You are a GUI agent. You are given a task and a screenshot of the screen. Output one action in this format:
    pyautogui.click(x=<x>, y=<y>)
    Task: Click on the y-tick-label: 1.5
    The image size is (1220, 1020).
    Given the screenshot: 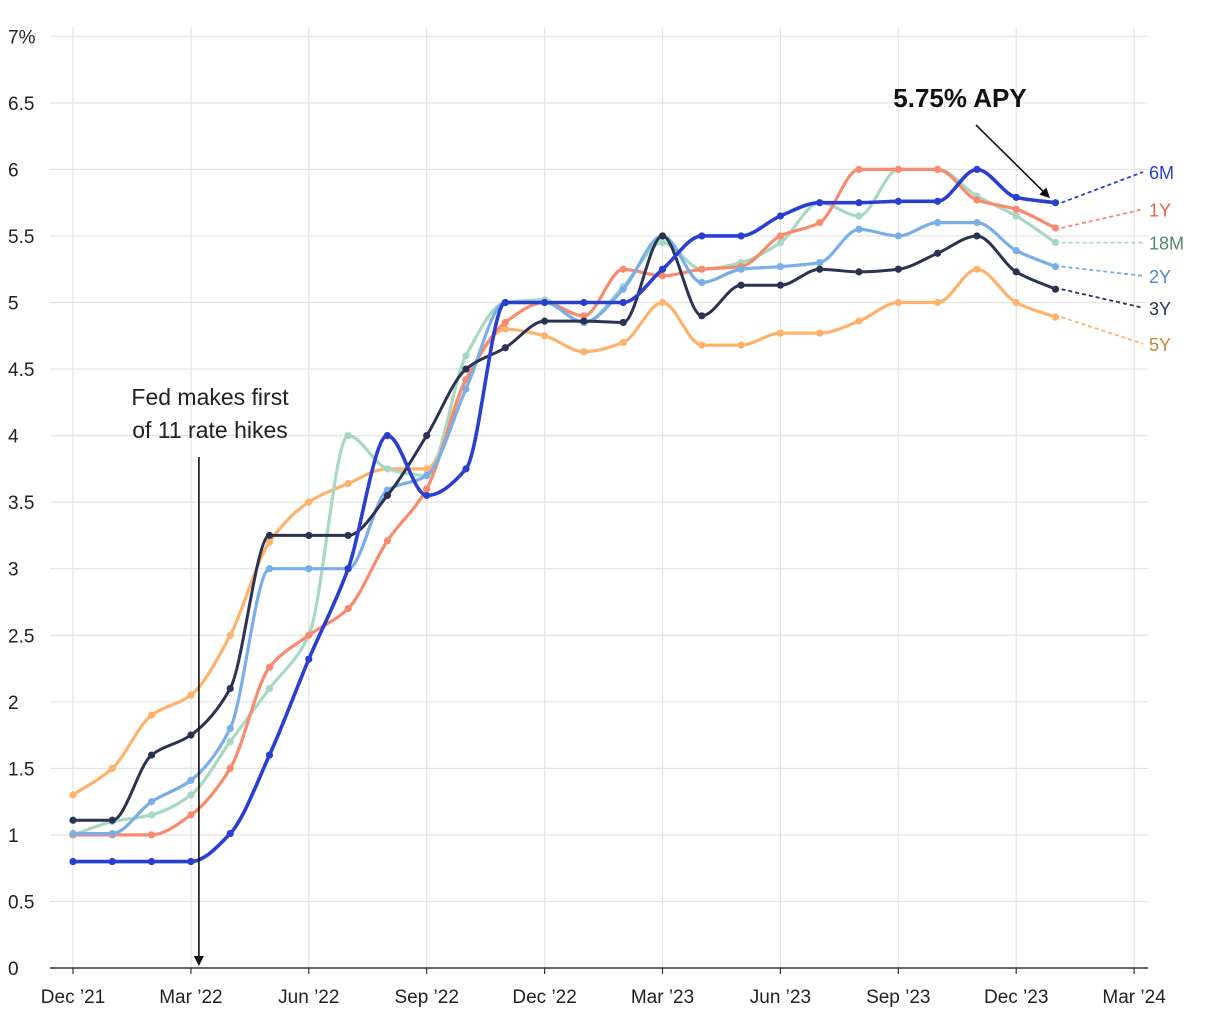 What is the action you would take?
    pyautogui.click(x=21, y=769)
    